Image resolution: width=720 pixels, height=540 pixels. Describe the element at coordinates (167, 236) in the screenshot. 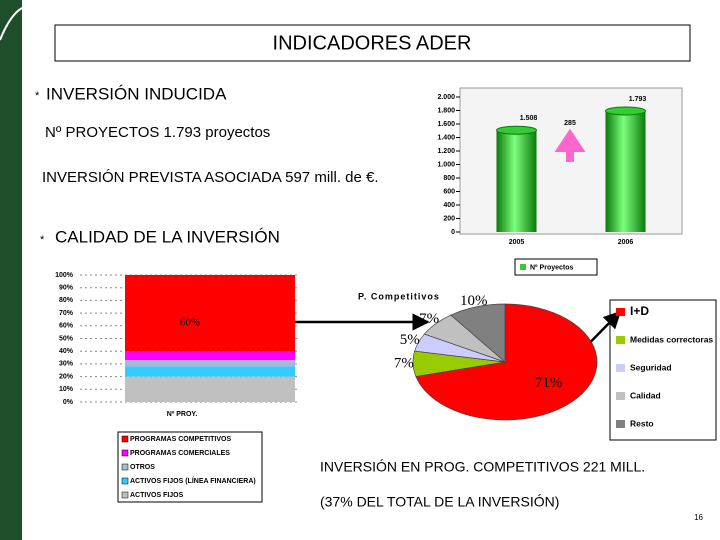

I see `section-heading: CALIDAD DE LA INVERSIÓN` at that location.